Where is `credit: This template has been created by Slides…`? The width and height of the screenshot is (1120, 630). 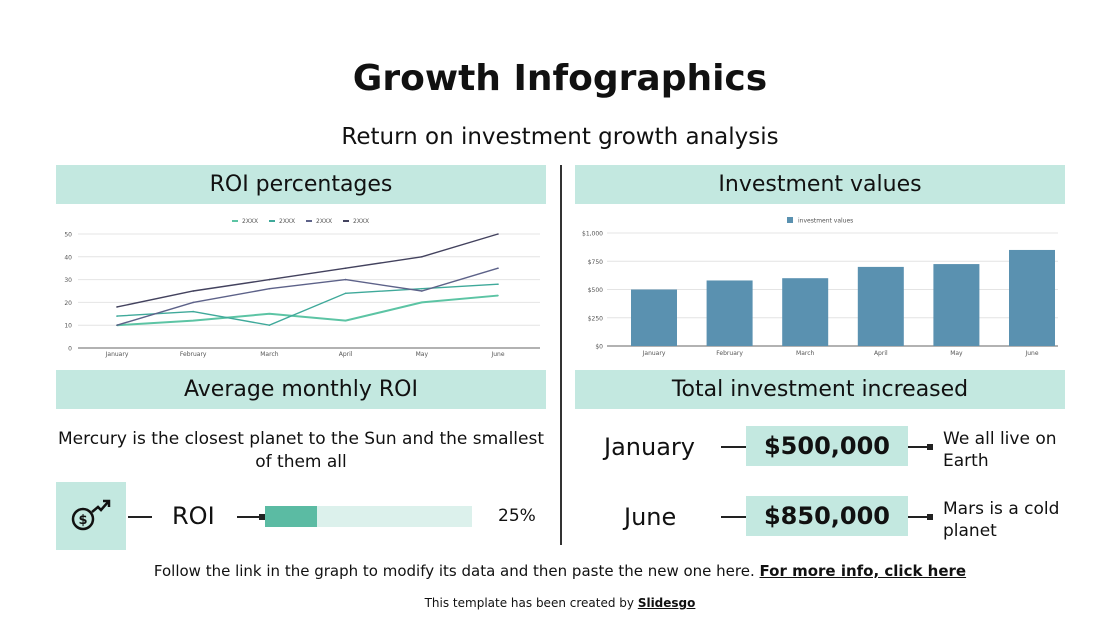 credit: This template has been created by Slides… is located at coordinates (560, 603).